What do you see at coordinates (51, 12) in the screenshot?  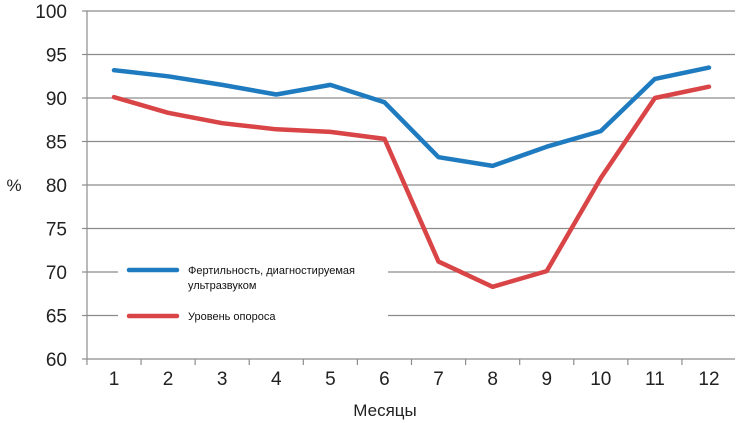 I see `y-tick-label: 100` at bounding box center [51, 12].